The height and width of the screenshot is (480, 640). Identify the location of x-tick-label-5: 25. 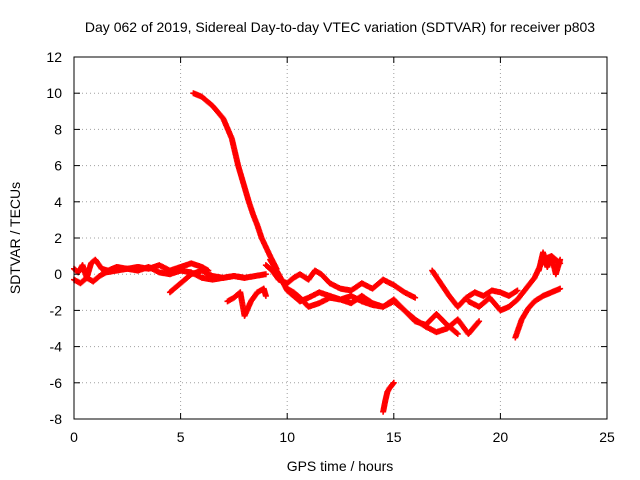
(607, 437).